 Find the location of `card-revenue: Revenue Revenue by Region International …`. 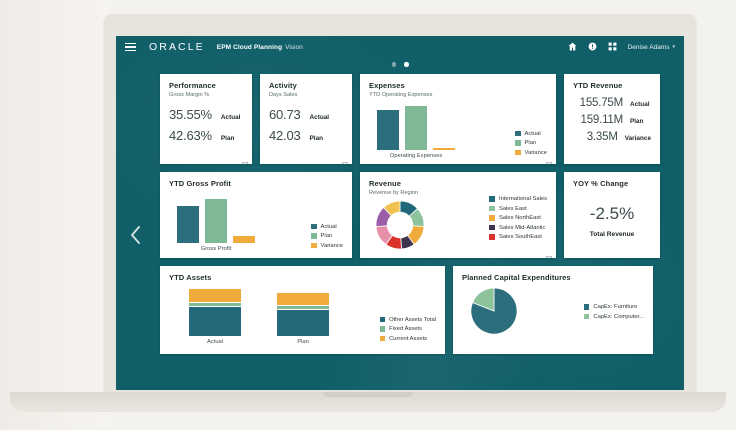

card-revenue: Revenue Revenue by Region International … is located at coordinates (458, 215).